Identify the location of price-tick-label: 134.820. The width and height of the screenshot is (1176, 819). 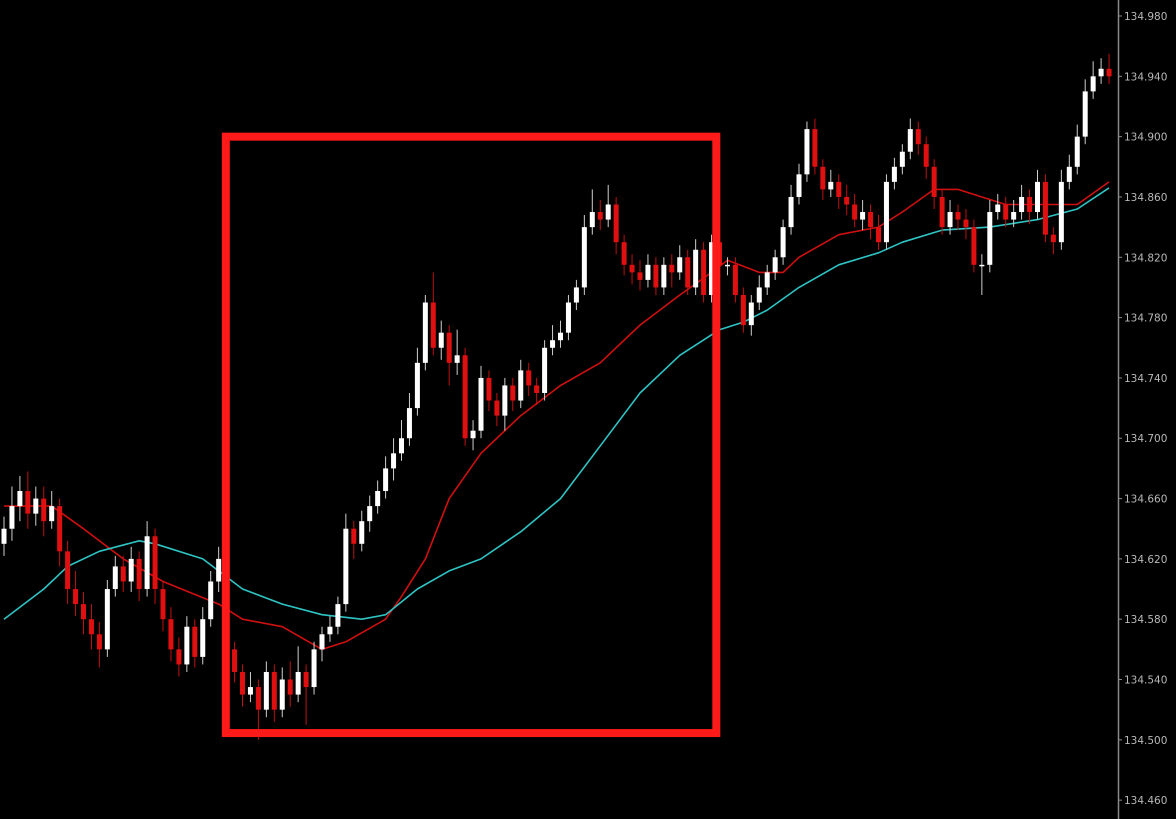
(1145, 258).